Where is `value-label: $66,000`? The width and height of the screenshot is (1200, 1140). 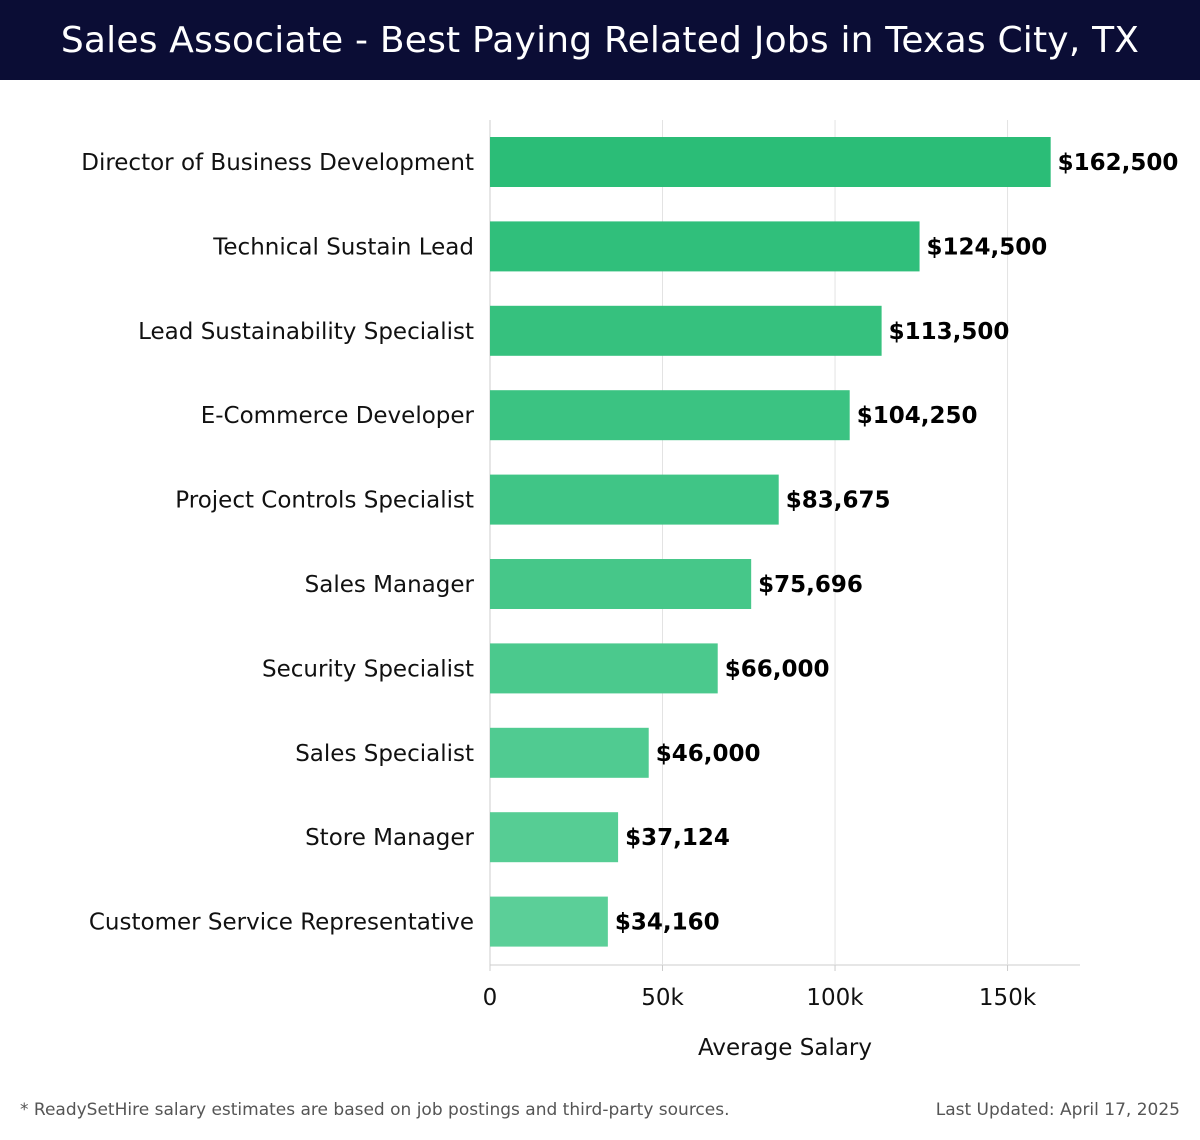 value-label: $66,000 is located at coordinates (777, 669).